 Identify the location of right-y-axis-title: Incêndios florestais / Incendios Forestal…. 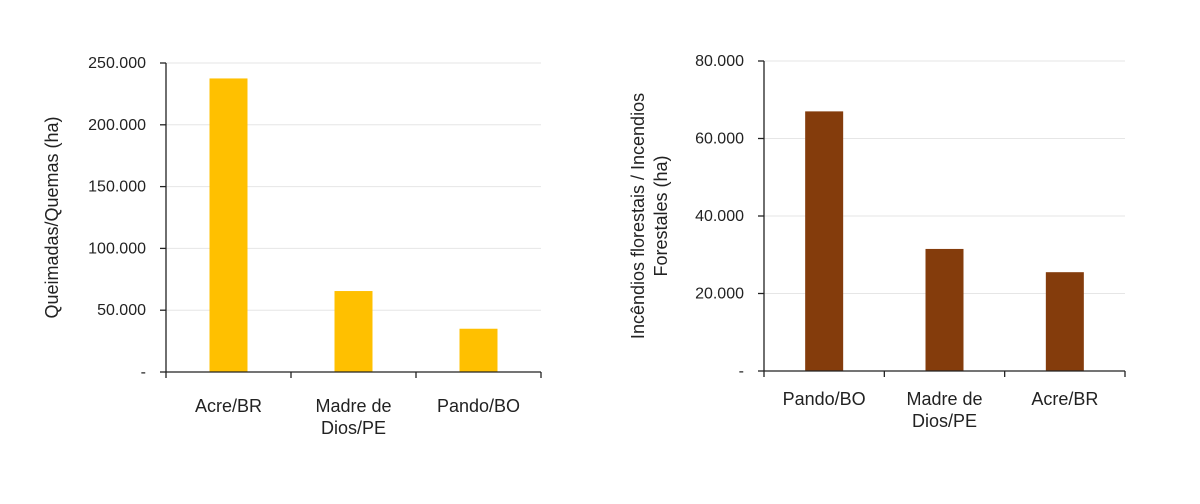
(649, 216).